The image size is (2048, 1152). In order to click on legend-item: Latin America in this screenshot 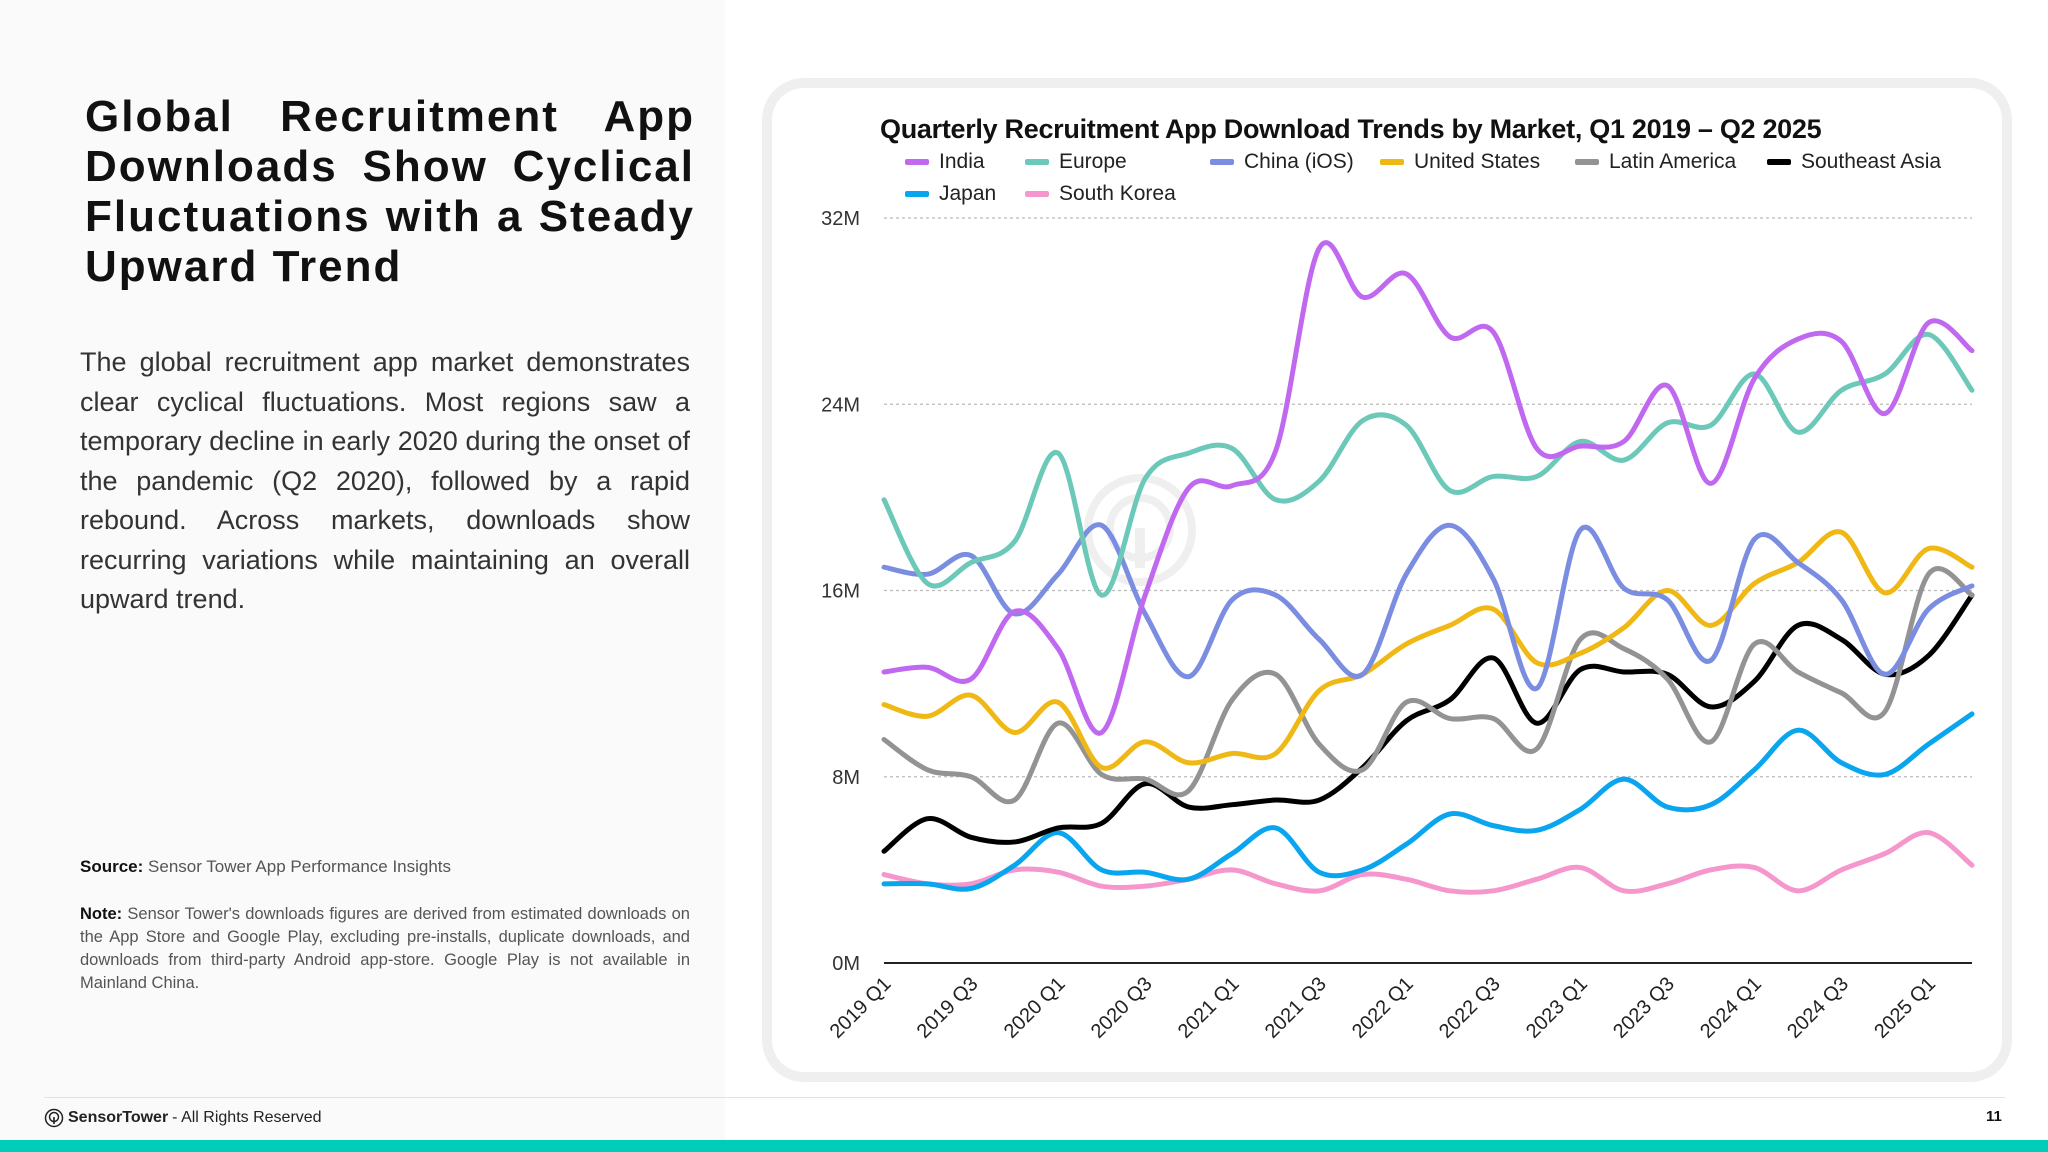, I will do `click(1655, 162)`.